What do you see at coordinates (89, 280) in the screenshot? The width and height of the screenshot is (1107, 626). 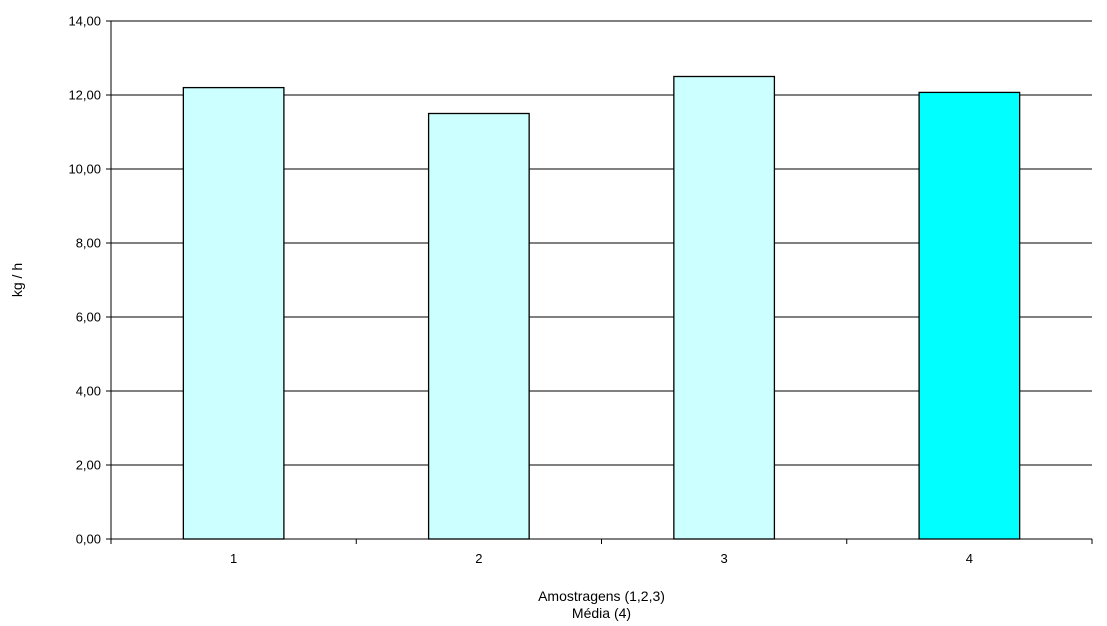 I see `y-axis-ticks: 0,00 2,00 4,00 6,00 8,00 10,00 12,00 14,00` at bounding box center [89, 280].